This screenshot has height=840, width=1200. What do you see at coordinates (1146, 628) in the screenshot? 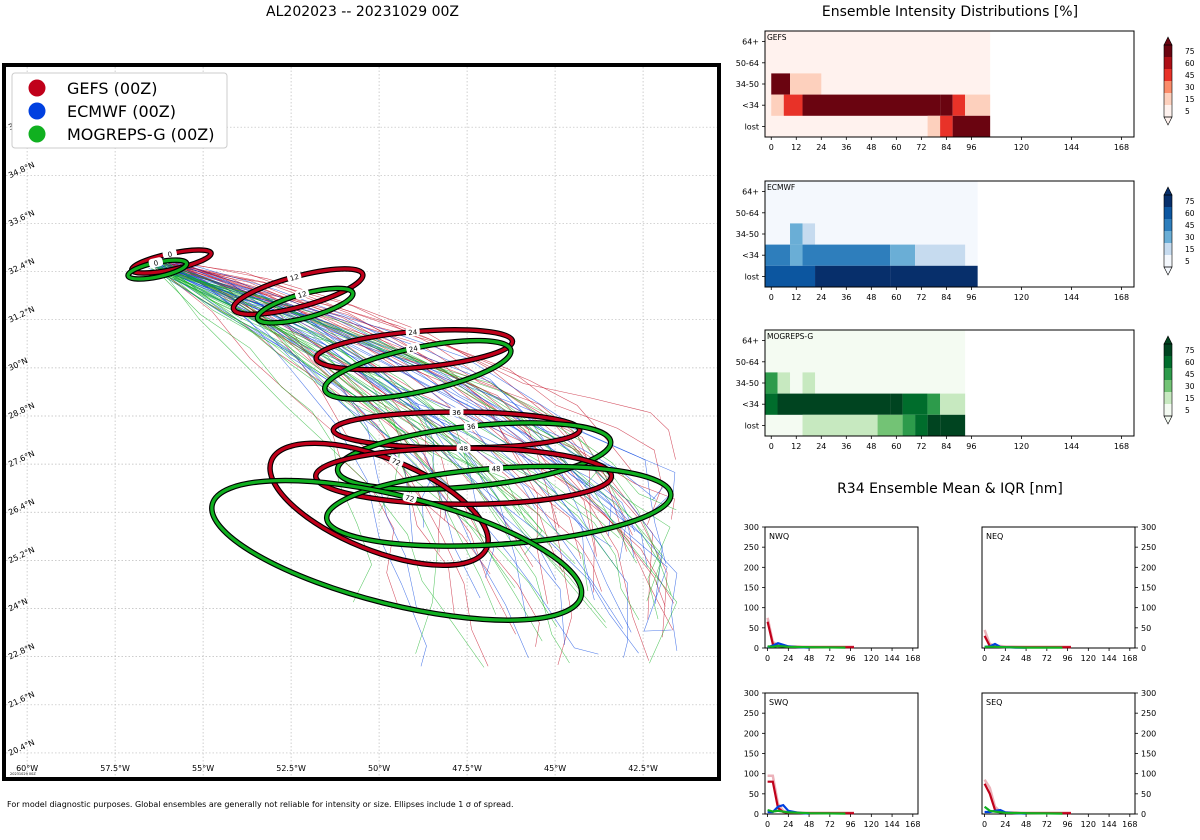
I see `r34-ytick-label: 50` at bounding box center [1146, 628].